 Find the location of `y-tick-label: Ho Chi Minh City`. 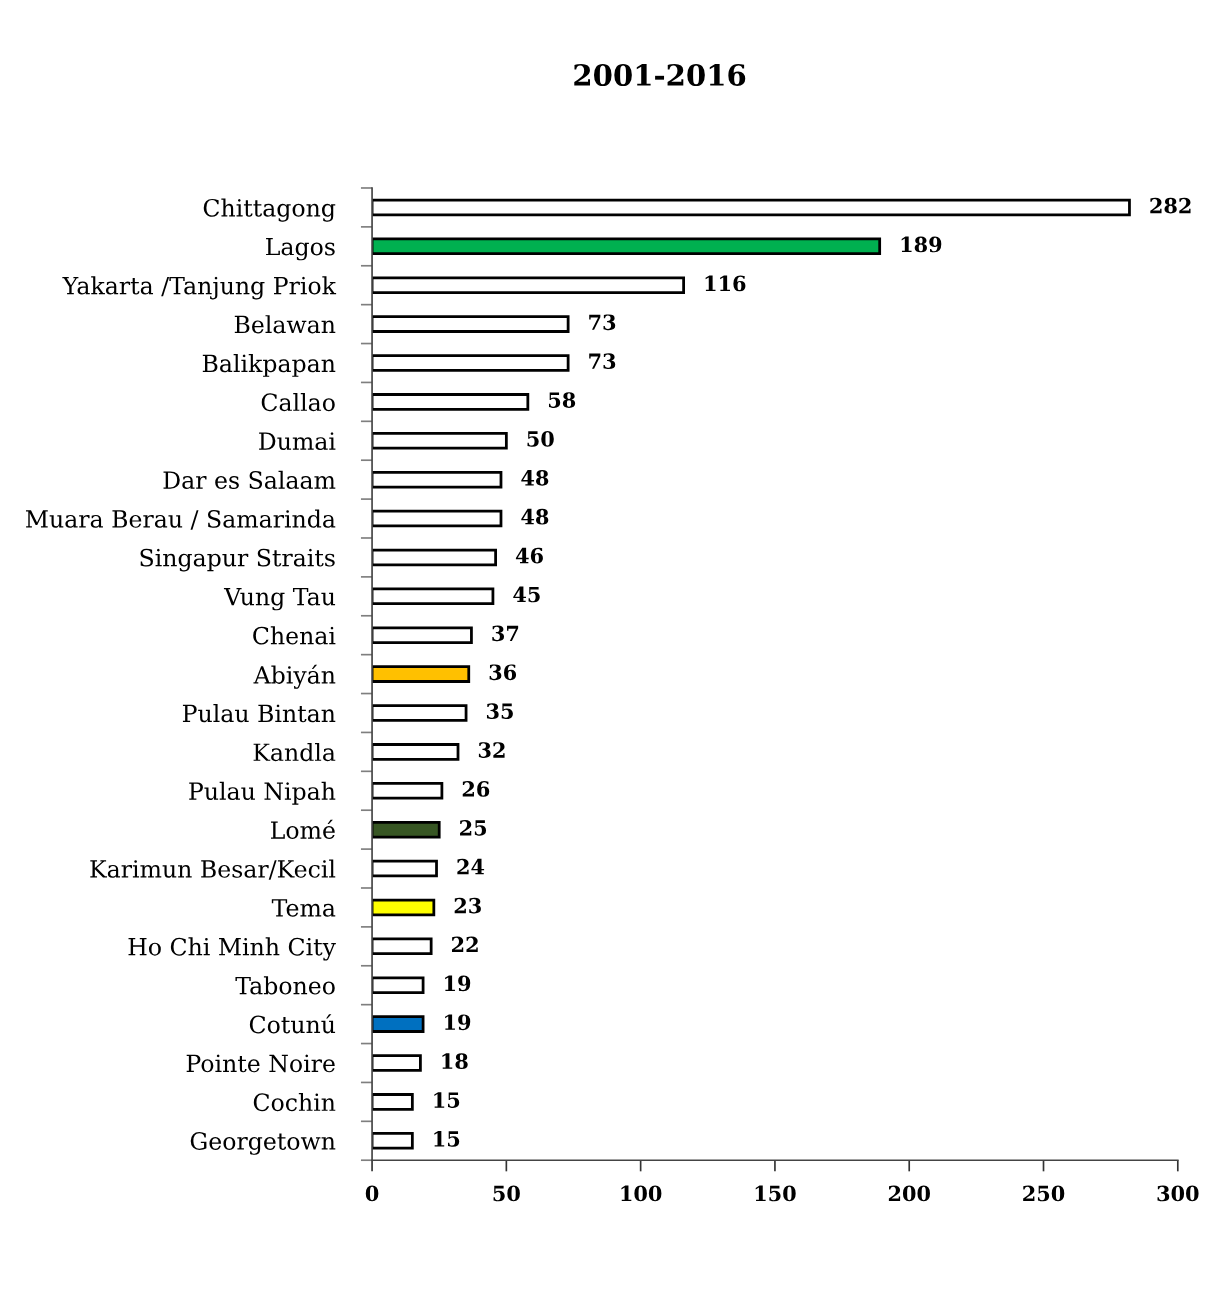

y-tick-label: Ho Chi Minh City is located at coordinates (232, 949).